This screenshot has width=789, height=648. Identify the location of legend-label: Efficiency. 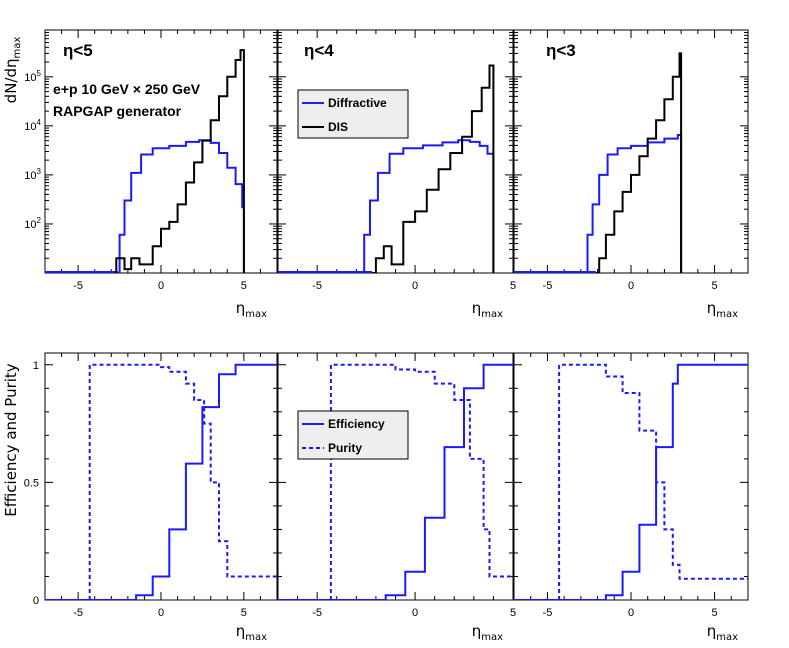
(356, 424).